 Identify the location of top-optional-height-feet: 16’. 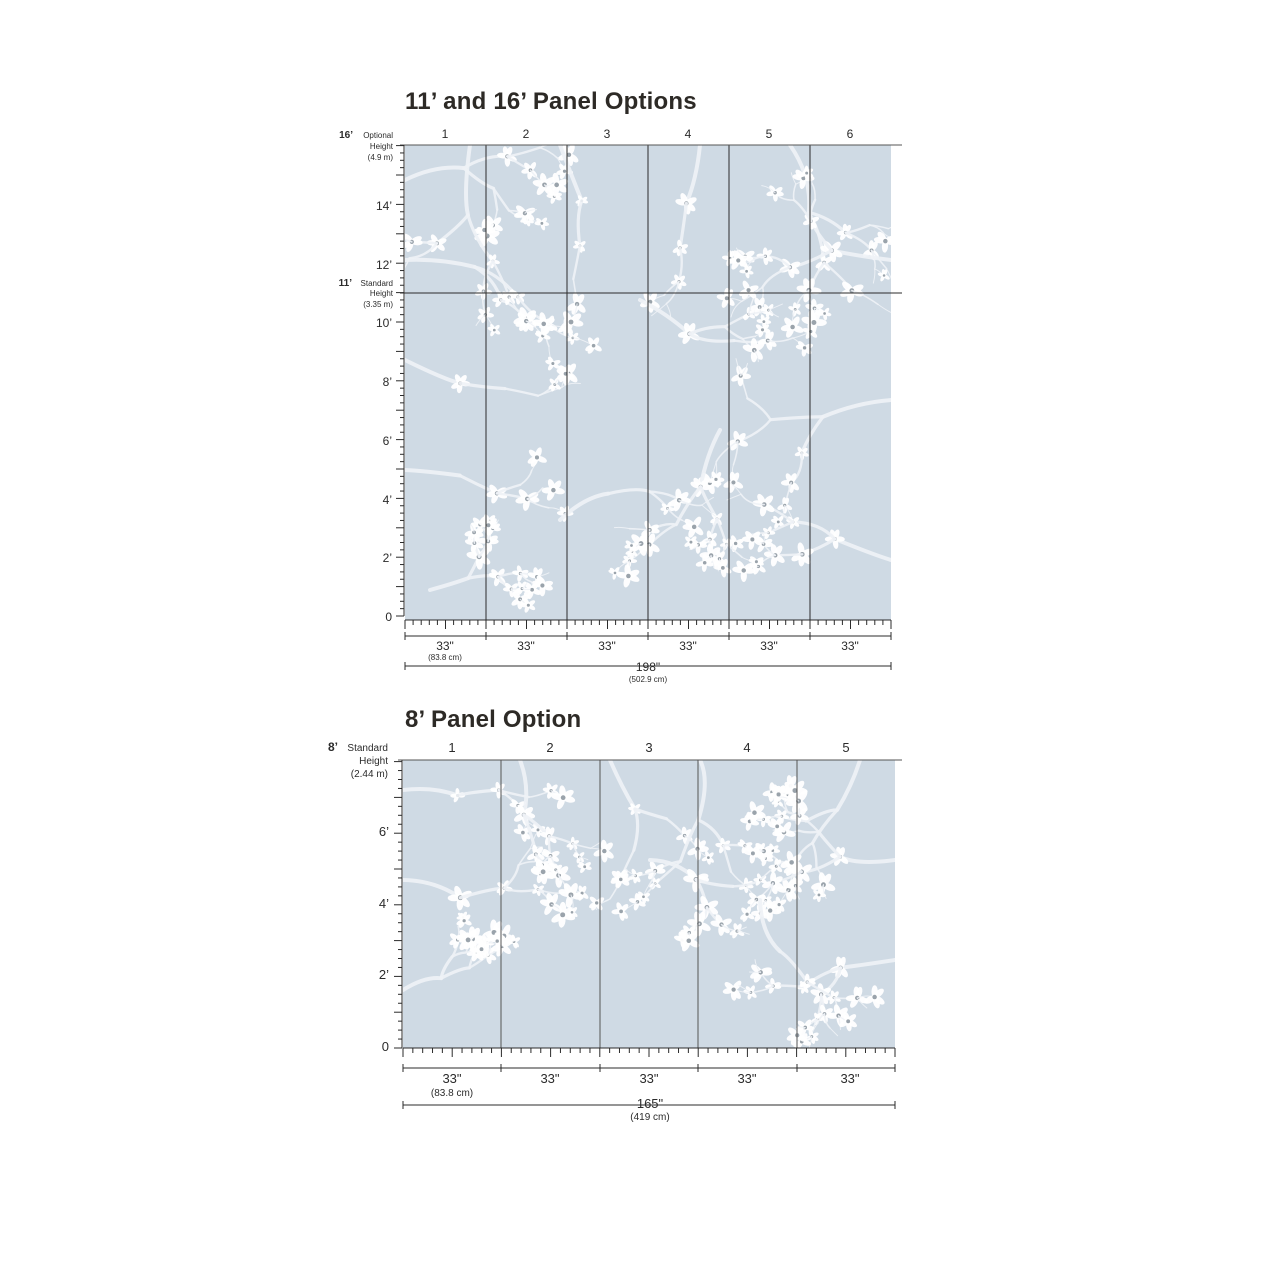
(346, 135).